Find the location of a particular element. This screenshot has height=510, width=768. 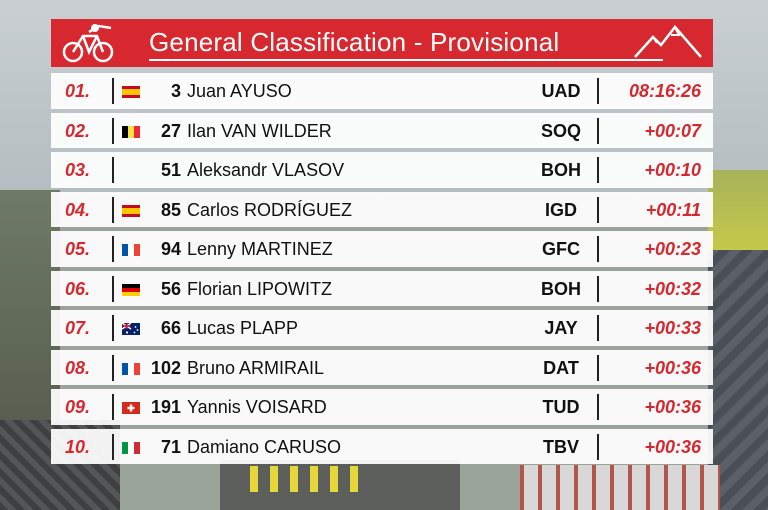

page-title: General Classification - Provisional is located at coordinates (354, 42).